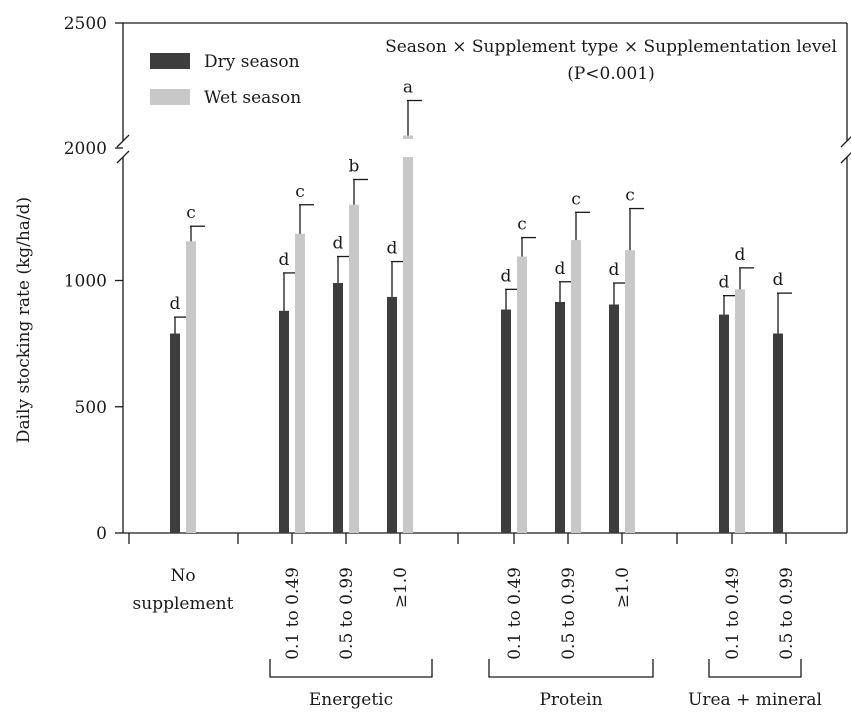  Describe the element at coordinates (570, 700) in the screenshot. I see `group-label: Protein` at that location.